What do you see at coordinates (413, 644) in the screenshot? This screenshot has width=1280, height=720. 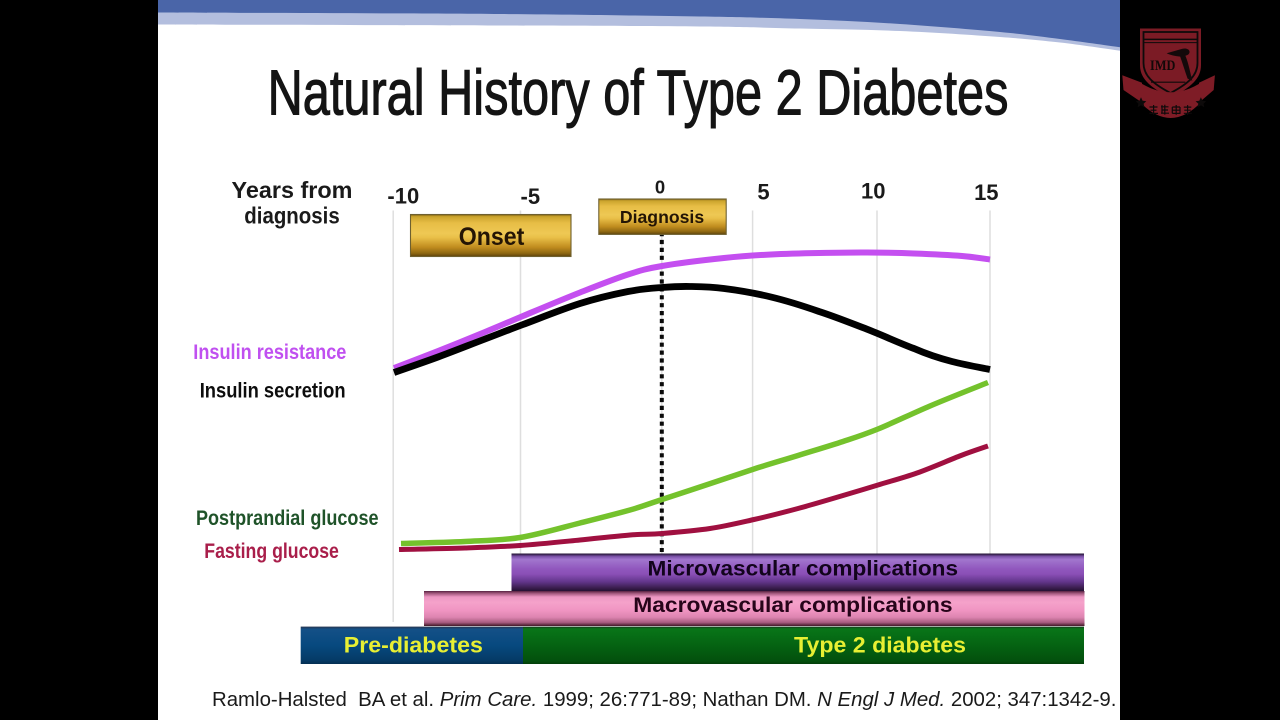 I see `svg-text: Pre-diabetes` at bounding box center [413, 644].